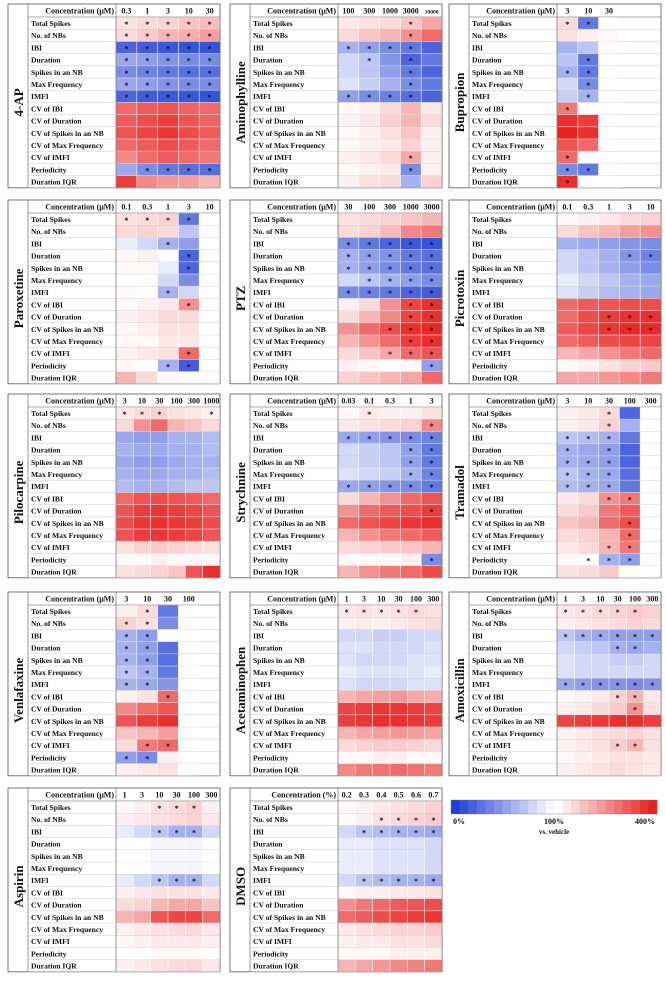  Describe the element at coordinates (498, 72) in the screenshot. I see `metric-row-label: Spikes in an NB` at that location.